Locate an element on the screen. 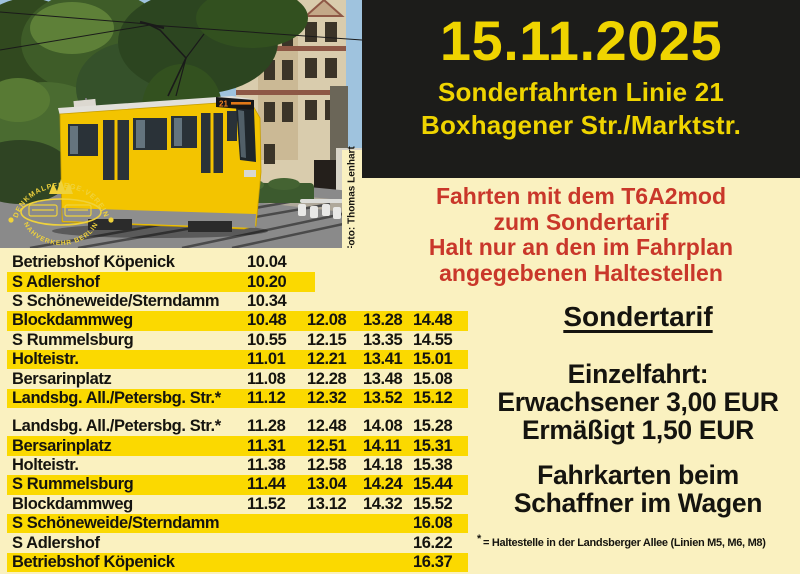 This screenshot has height=574, width=800. time-cell: 15.01 is located at coordinates (433, 359).